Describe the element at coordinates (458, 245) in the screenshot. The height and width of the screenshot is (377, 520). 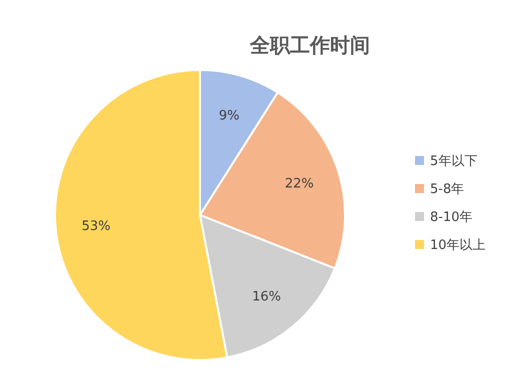
I see `legend-label: 10年以上` at that location.